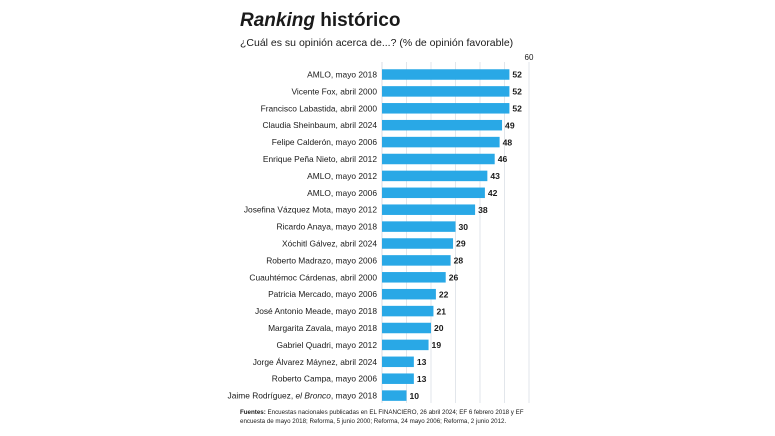 The width and height of the screenshot is (775, 436). I want to click on chart-title: Ranking histórico, so click(320, 21).